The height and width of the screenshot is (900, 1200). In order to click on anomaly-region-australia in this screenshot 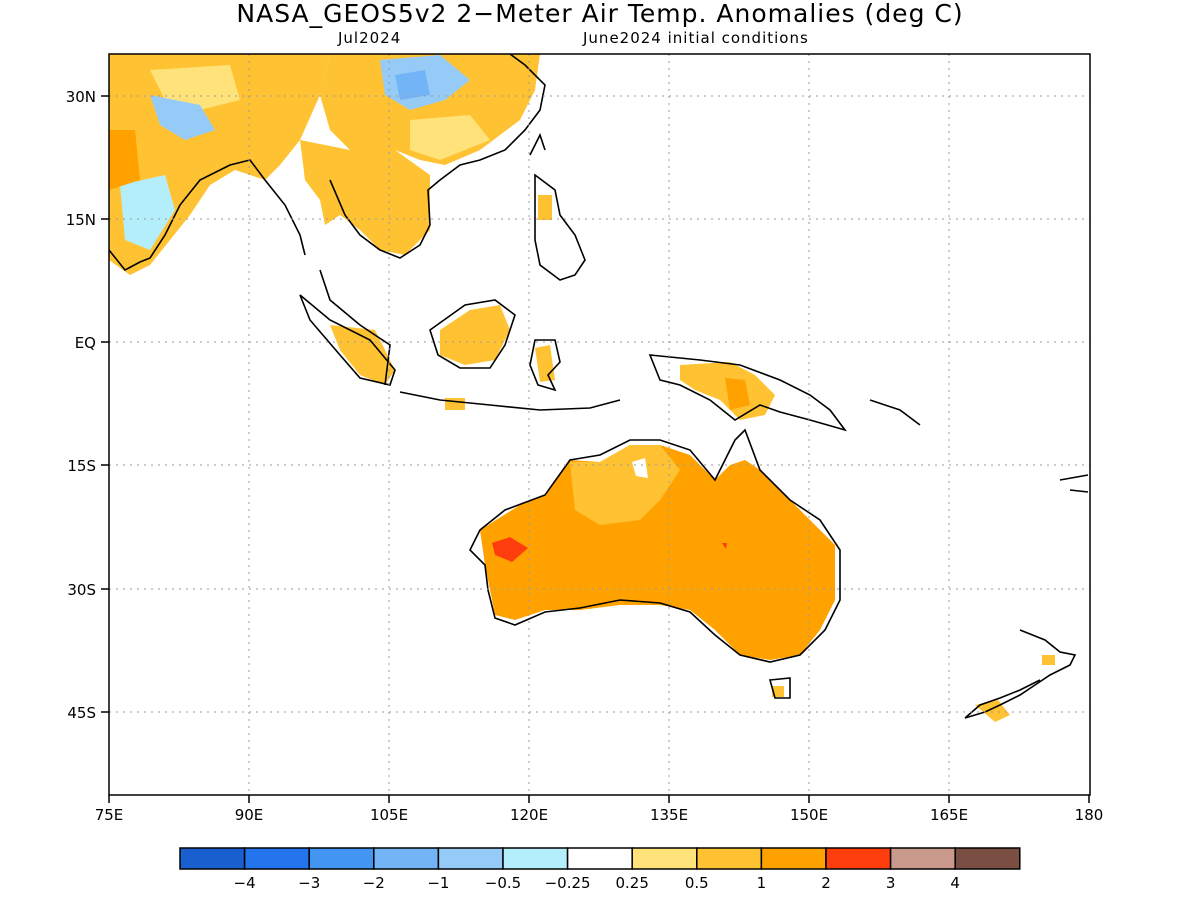, I will do `click(657, 552)`.